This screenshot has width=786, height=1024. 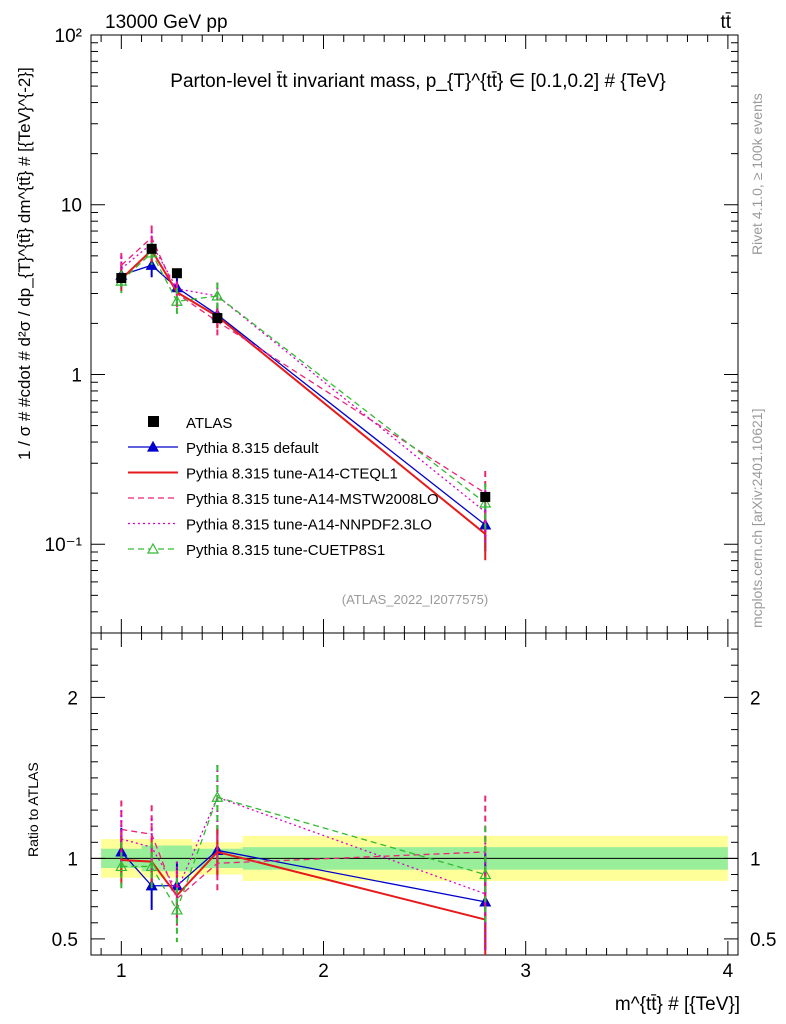 I want to click on x-tick-label: 4, so click(x=728, y=971).